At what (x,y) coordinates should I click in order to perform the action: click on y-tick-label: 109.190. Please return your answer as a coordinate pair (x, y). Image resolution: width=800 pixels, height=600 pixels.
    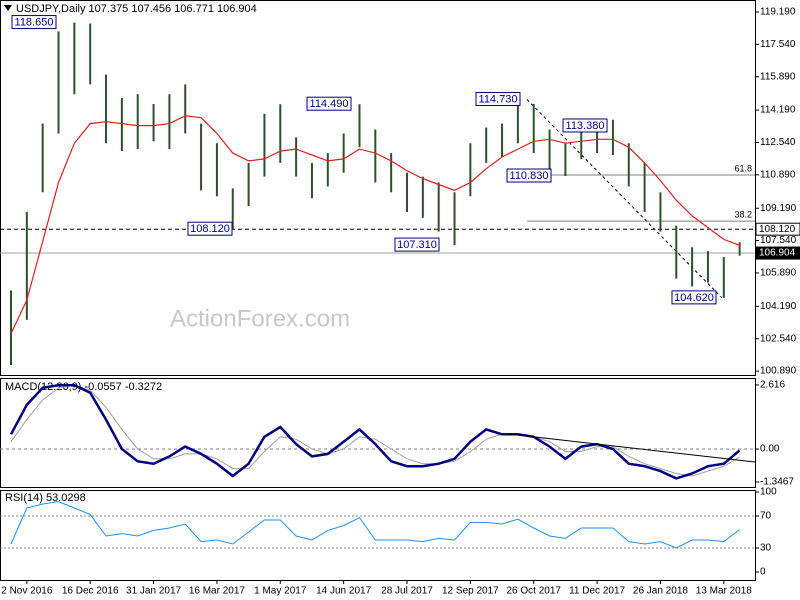
    Looking at the image, I should click on (778, 208).